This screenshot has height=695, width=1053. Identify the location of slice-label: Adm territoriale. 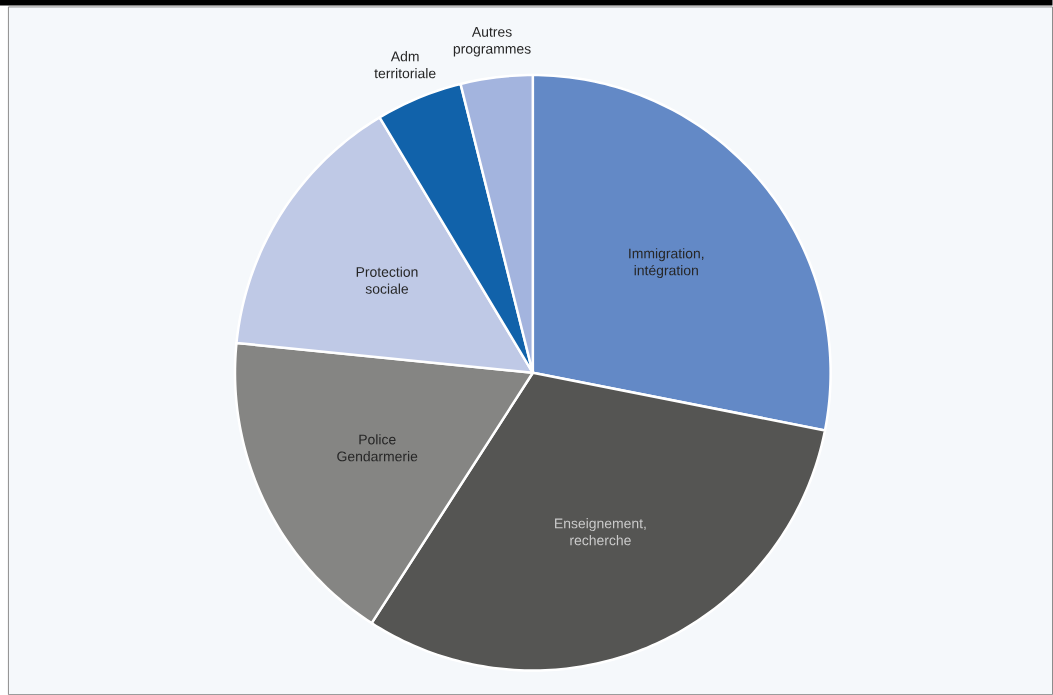
(405, 65).